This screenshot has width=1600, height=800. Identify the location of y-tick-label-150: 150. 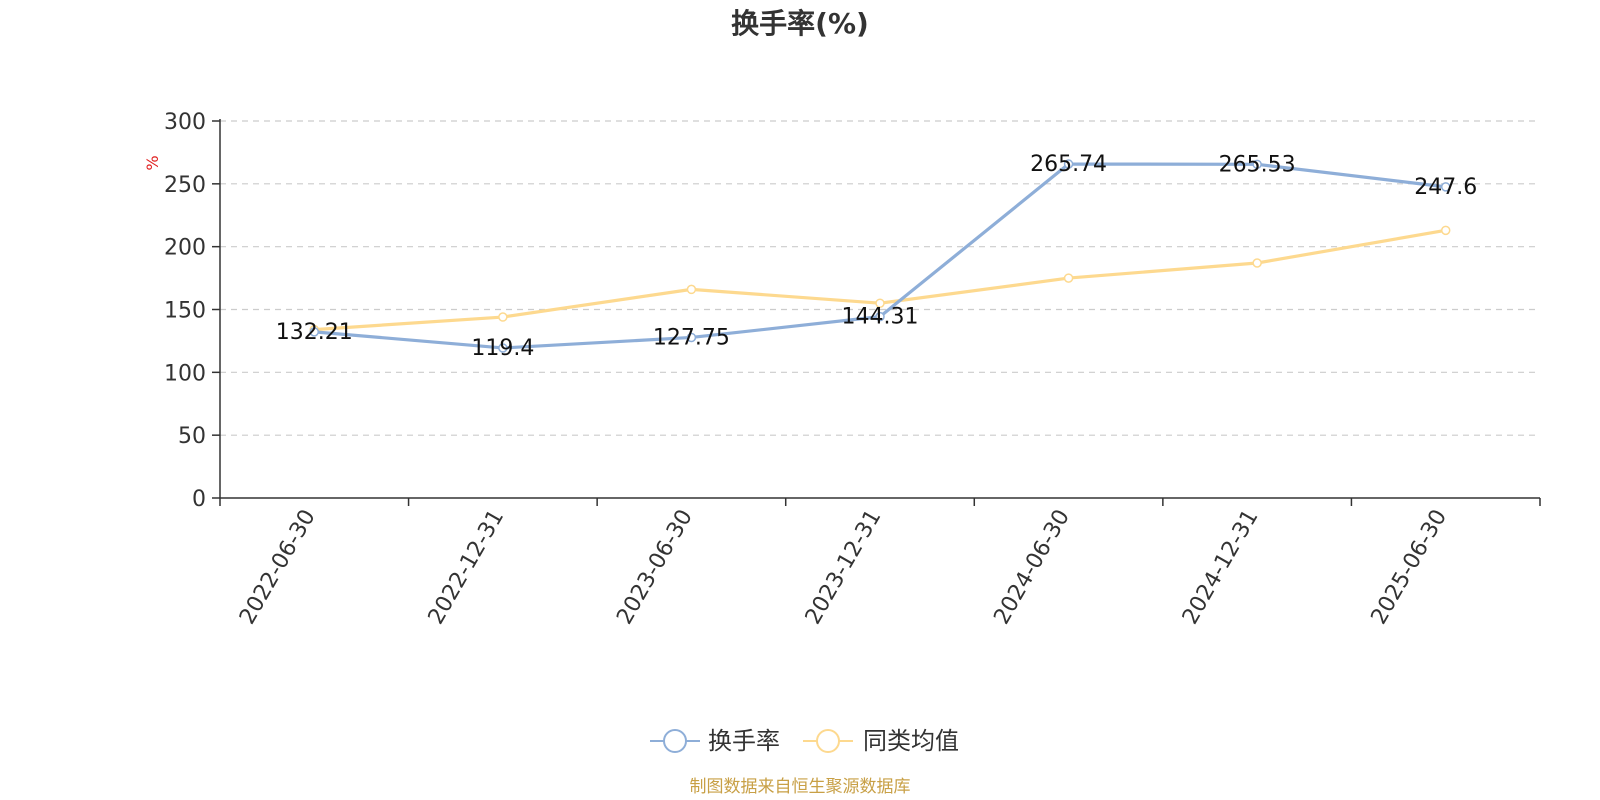
(185, 311).